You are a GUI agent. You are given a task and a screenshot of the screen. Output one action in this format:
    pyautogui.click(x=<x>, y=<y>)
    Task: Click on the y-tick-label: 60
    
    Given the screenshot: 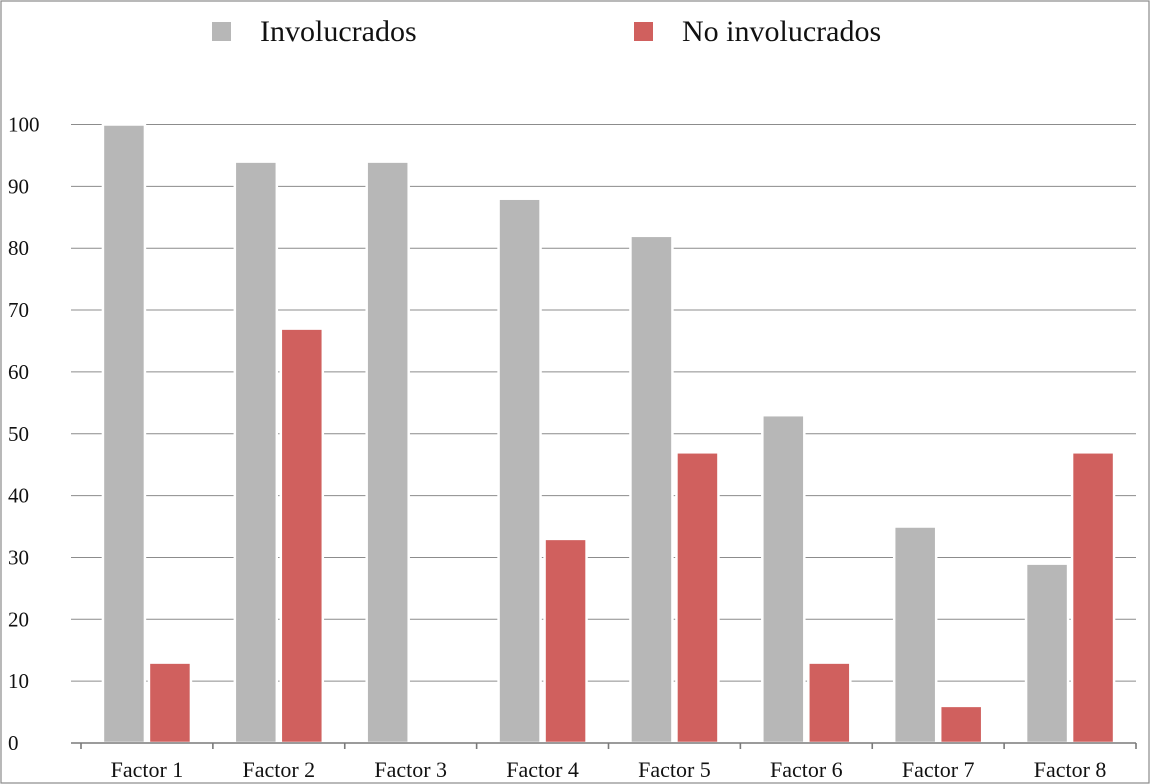 What is the action you would take?
    pyautogui.click(x=18, y=372)
    